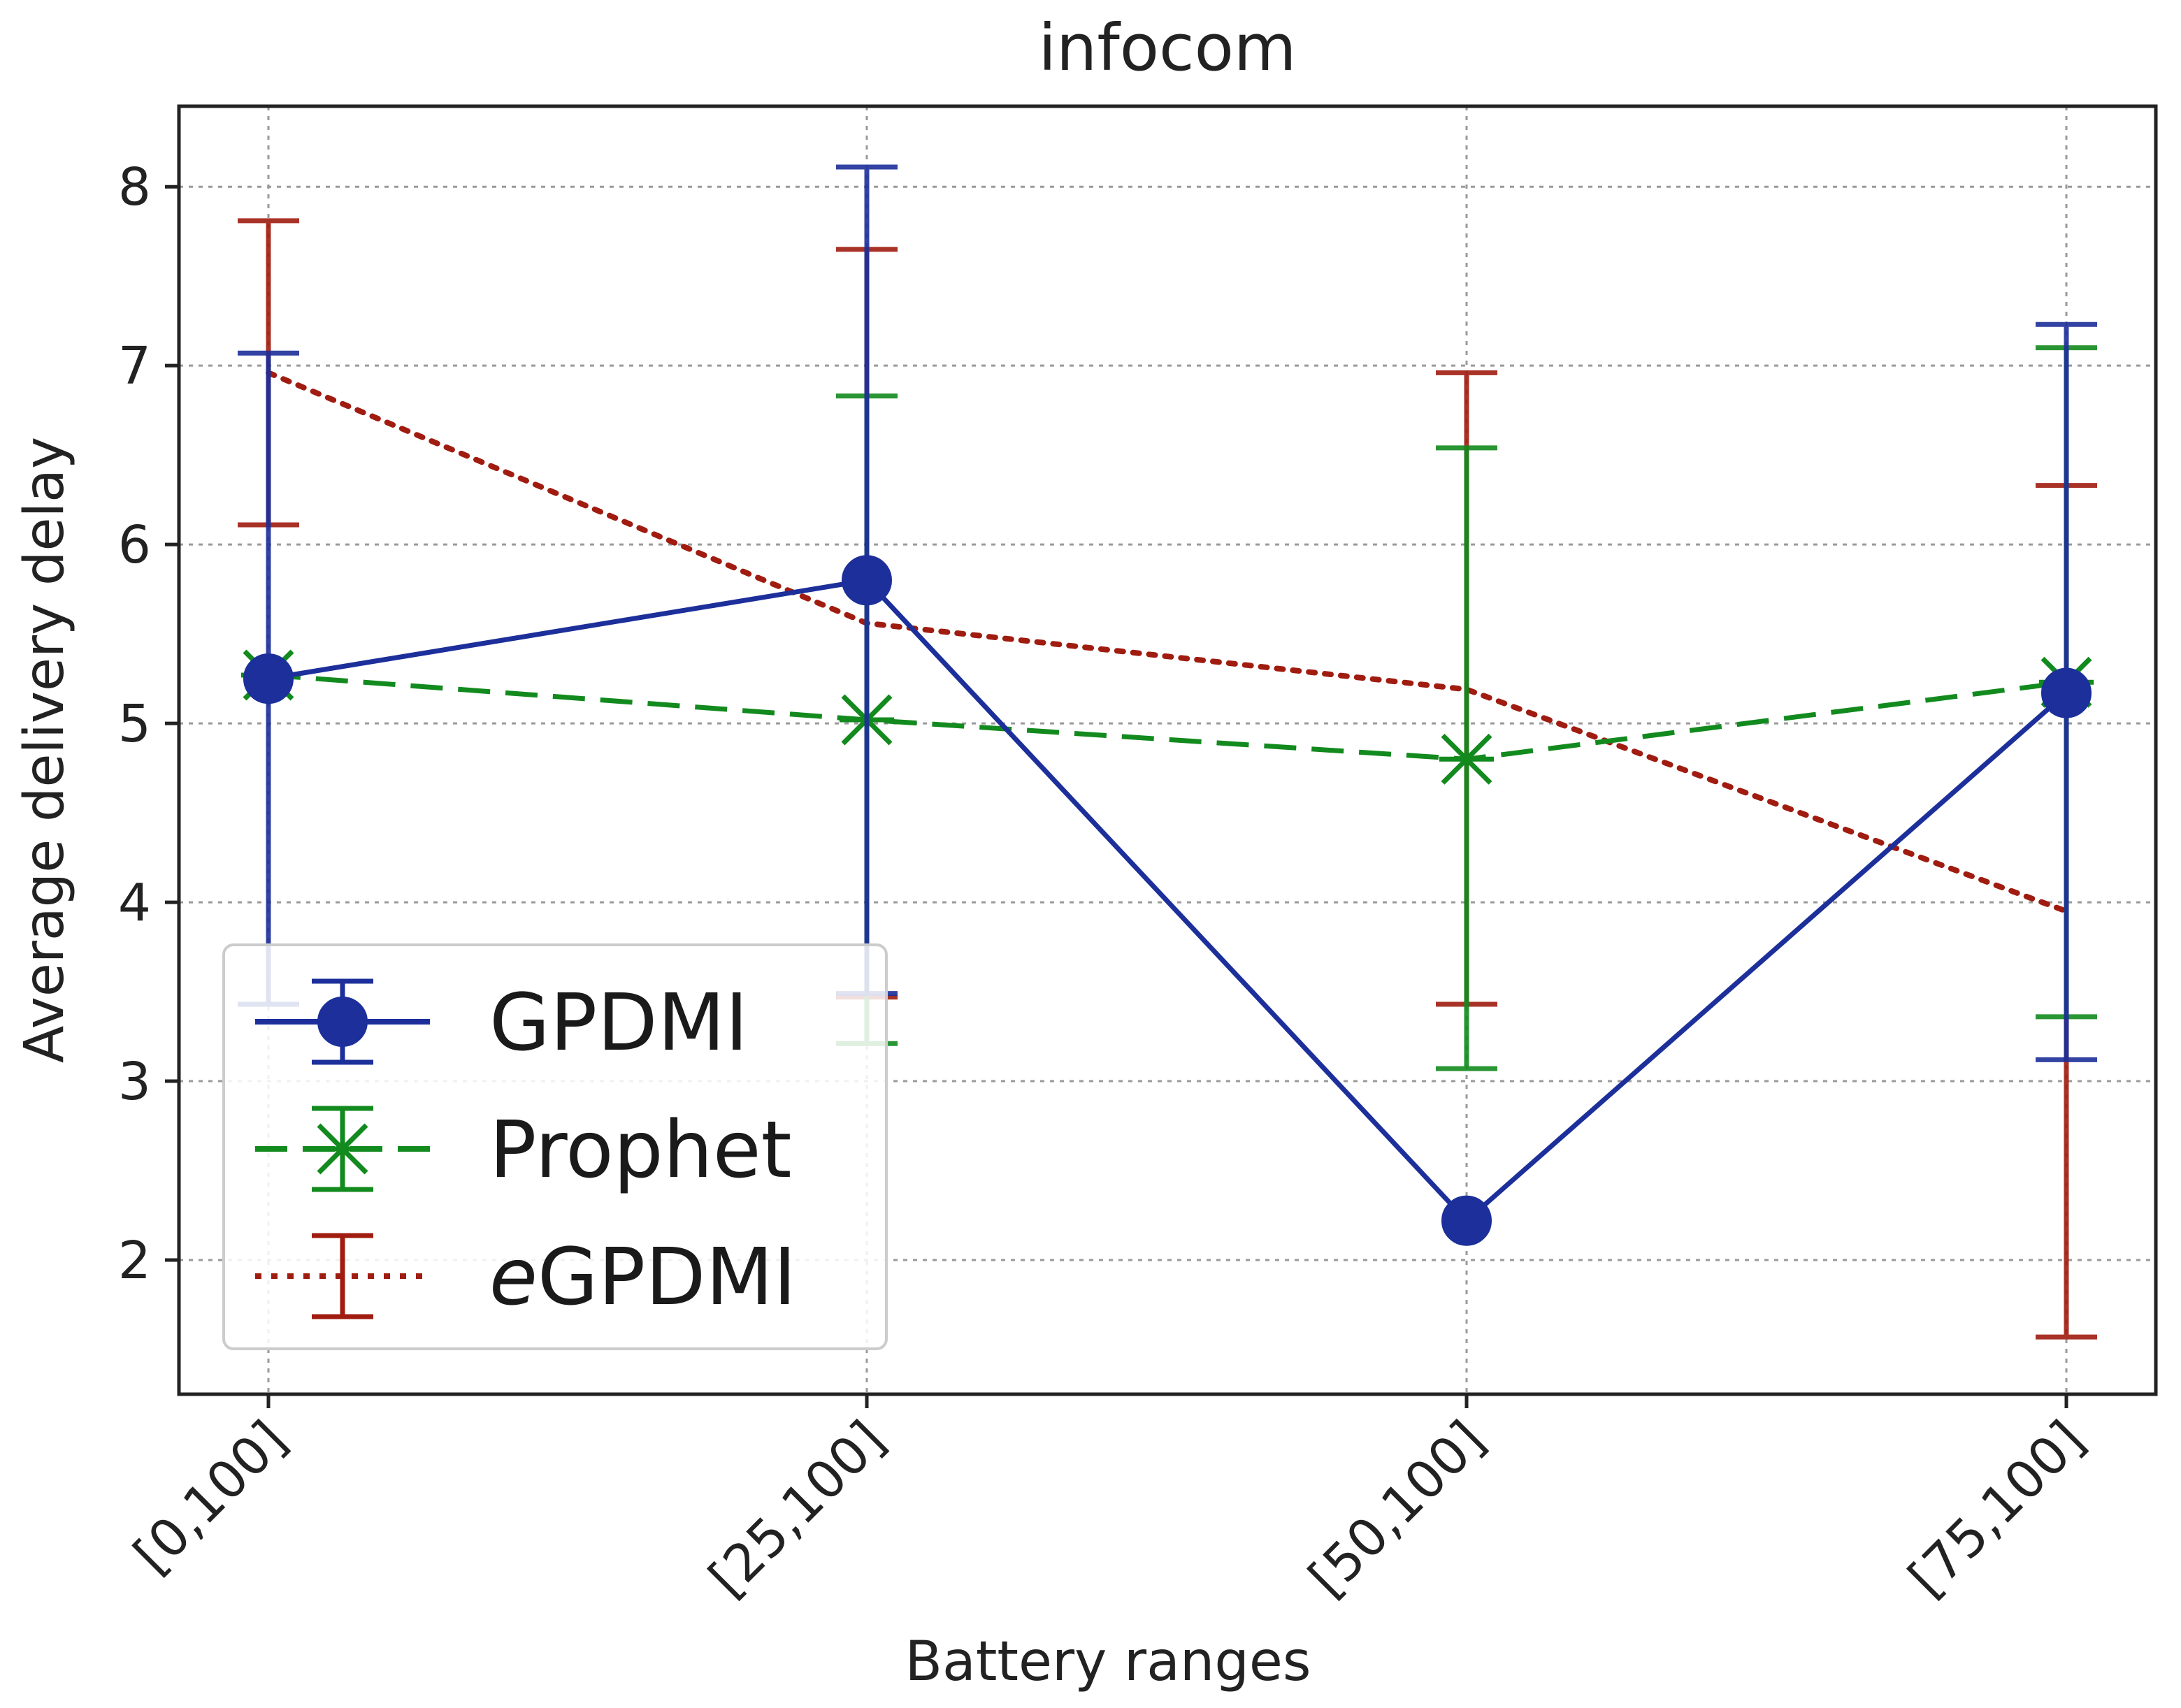  I want to click on y-tick-label: 5, so click(134, 724).